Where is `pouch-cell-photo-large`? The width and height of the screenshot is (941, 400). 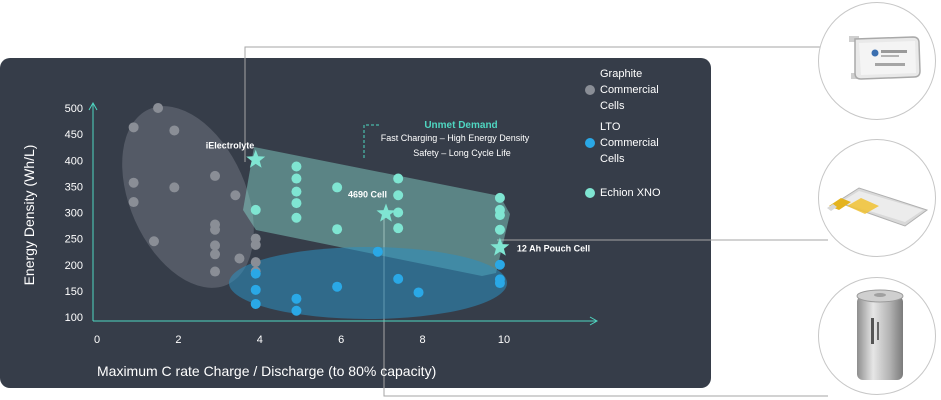
pouch-cell-photo-large is located at coordinates (877, 198).